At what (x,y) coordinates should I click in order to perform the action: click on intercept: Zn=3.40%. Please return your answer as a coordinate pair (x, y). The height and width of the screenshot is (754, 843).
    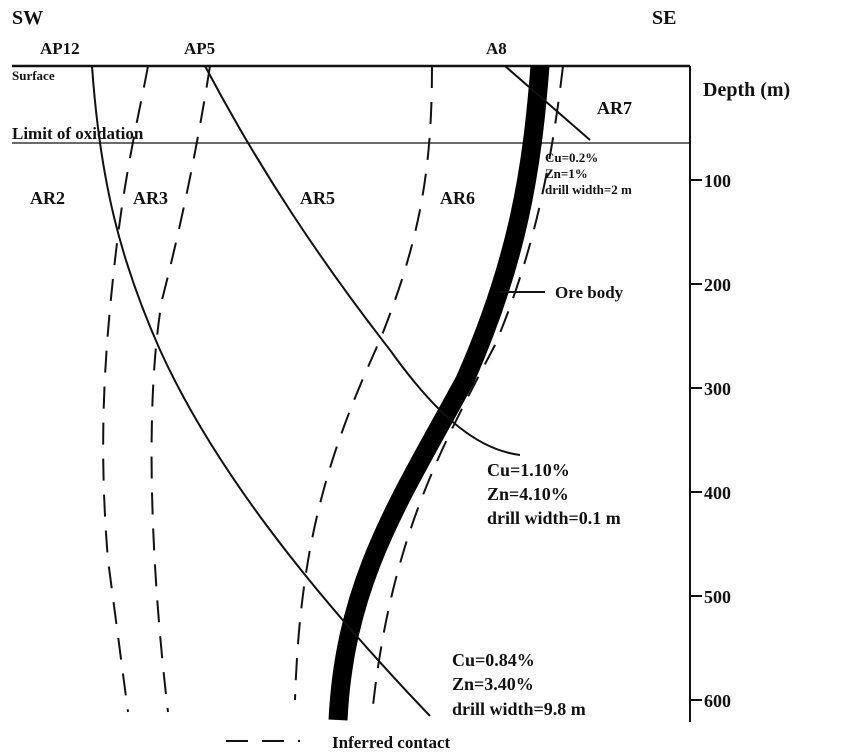
    Looking at the image, I should click on (493, 684).